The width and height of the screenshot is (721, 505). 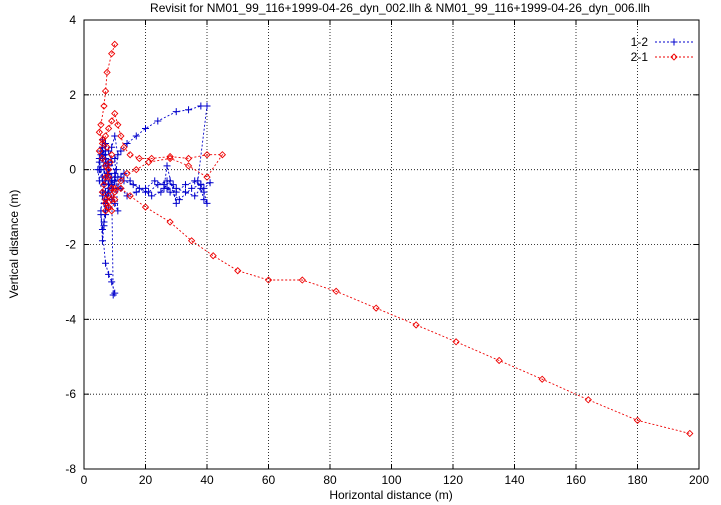 I want to click on x-tick-label: 80, so click(x=330, y=480).